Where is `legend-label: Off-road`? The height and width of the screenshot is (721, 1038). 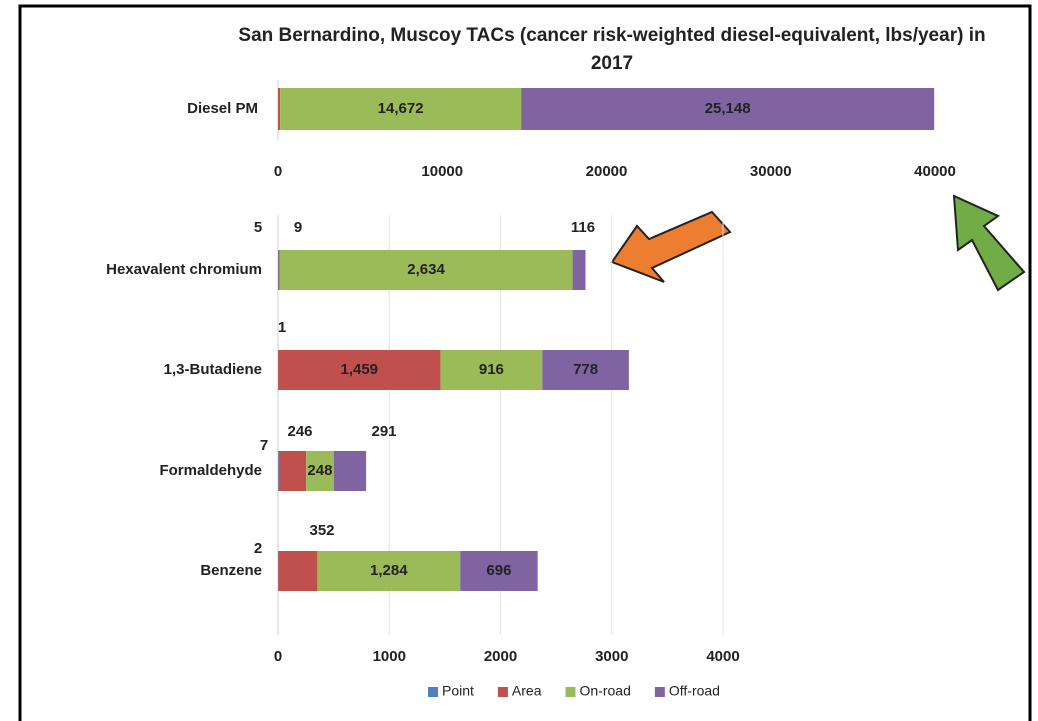
legend-label: Off-road is located at coordinates (694, 691).